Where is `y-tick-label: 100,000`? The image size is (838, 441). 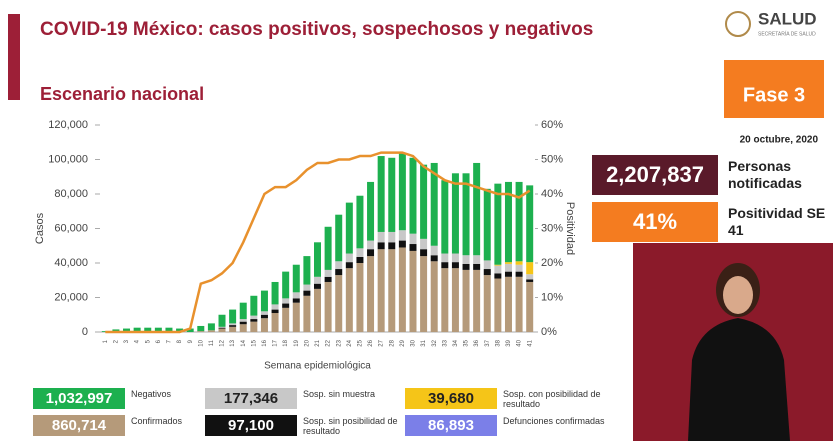
y-tick-label: 100,000 is located at coordinates (68, 159).